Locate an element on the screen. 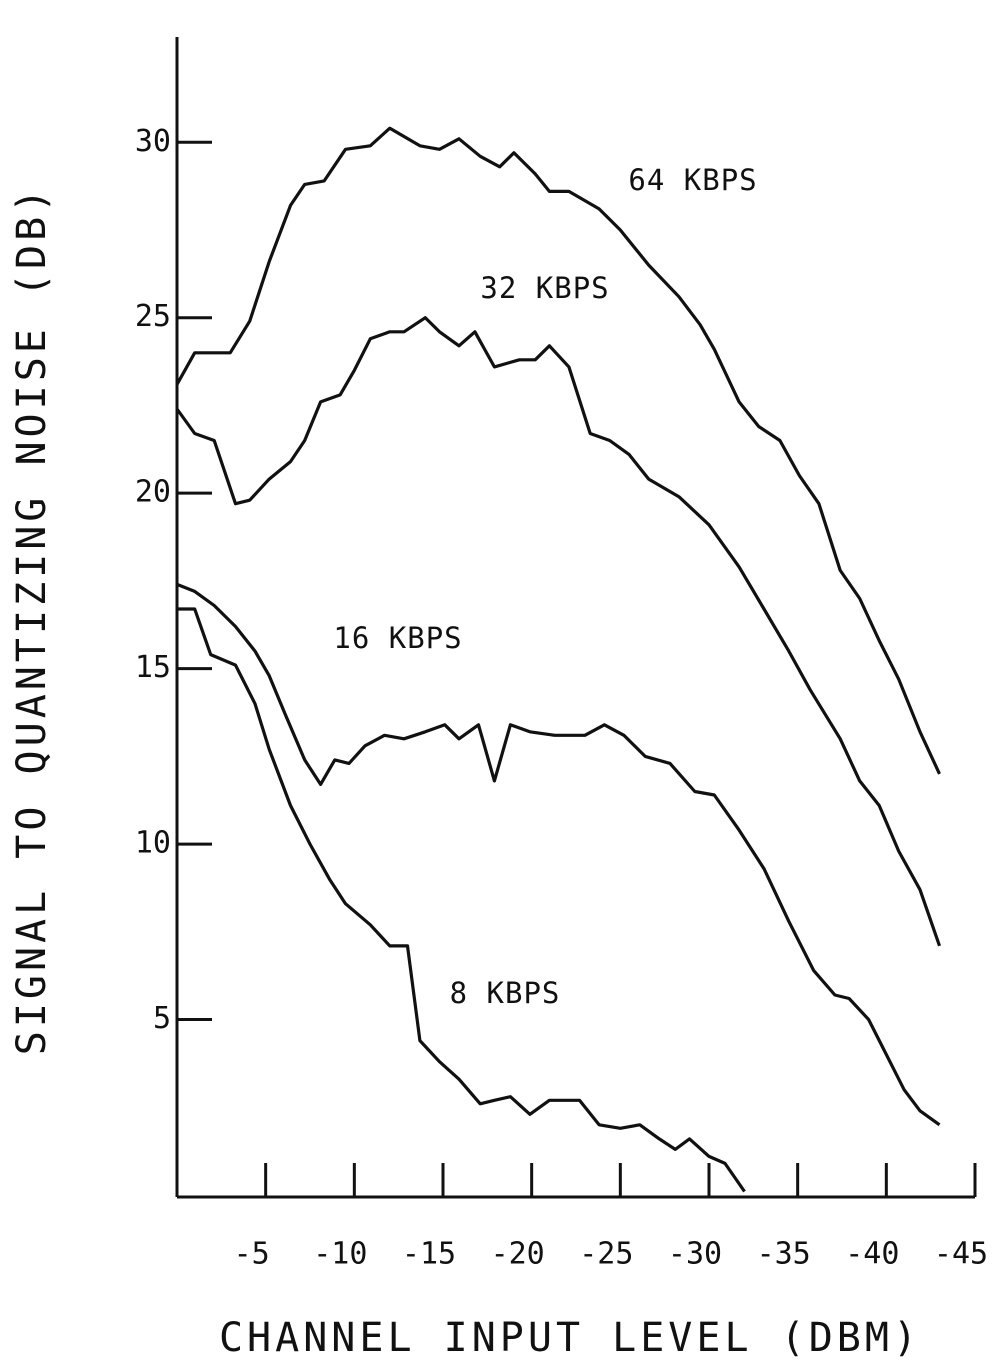  y-tick-label: 30 is located at coordinates (153, 141).